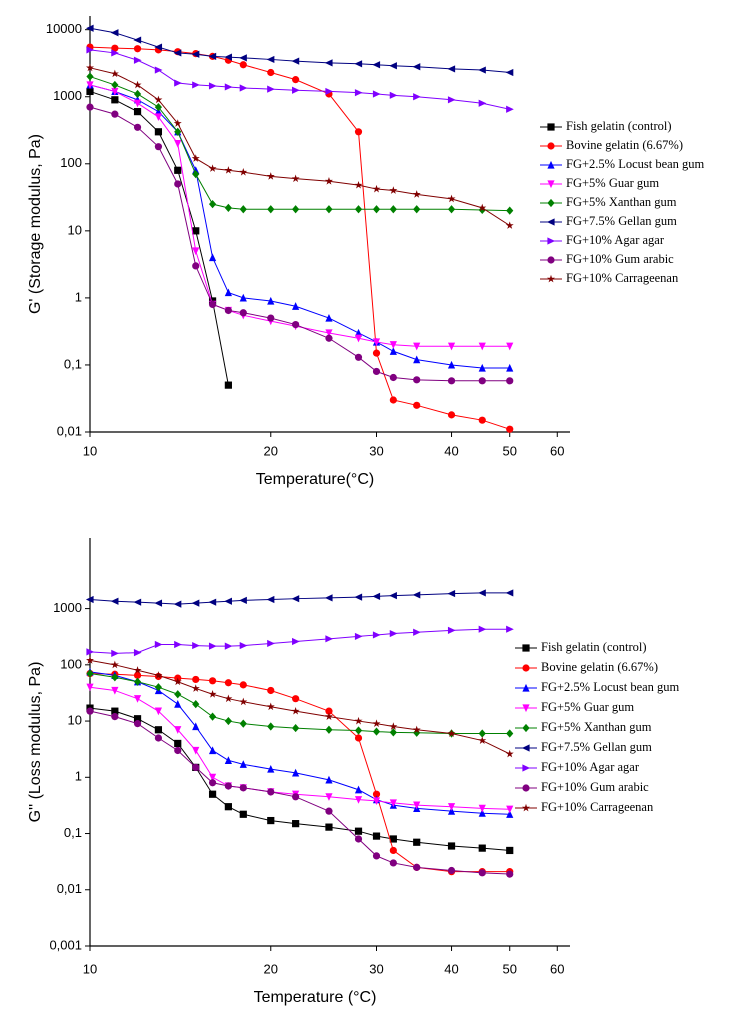 This screenshot has width=753, height=1012. Describe the element at coordinates (596, 747) in the screenshot. I see `legend-label: FG+7.5% Gellan gum` at that location.